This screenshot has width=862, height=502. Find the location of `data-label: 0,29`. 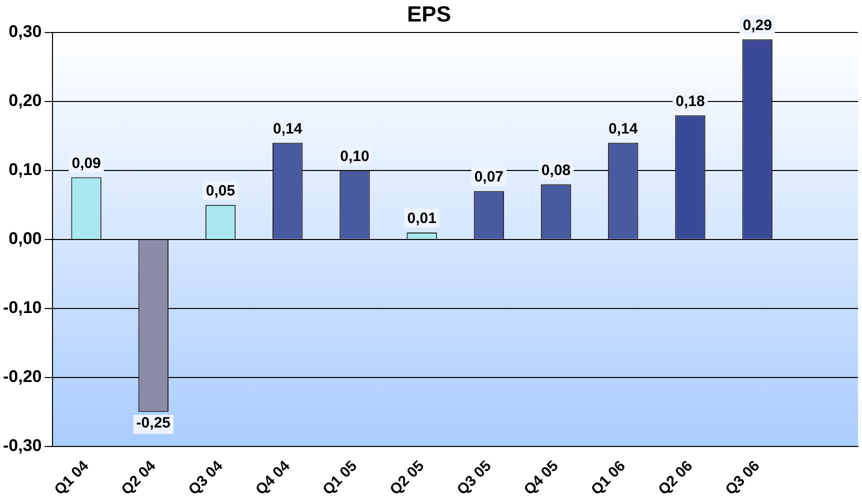

data-label: 0,29 is located at coordinates (757, 25).